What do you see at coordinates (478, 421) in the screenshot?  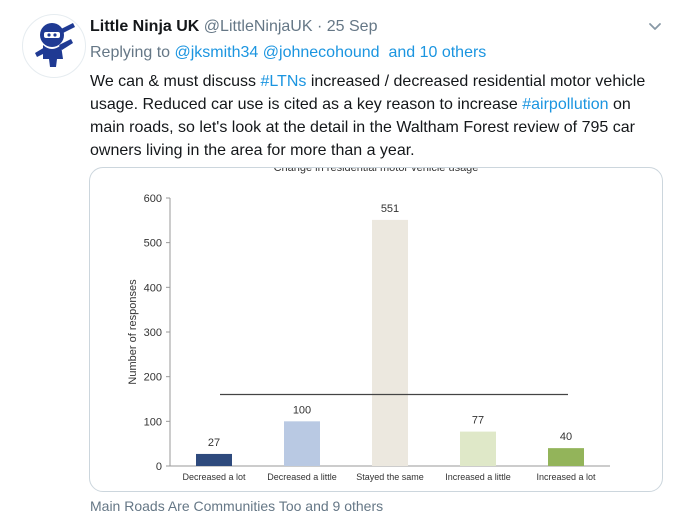 I see `data-label: 77` at bounding box center [478, 421].